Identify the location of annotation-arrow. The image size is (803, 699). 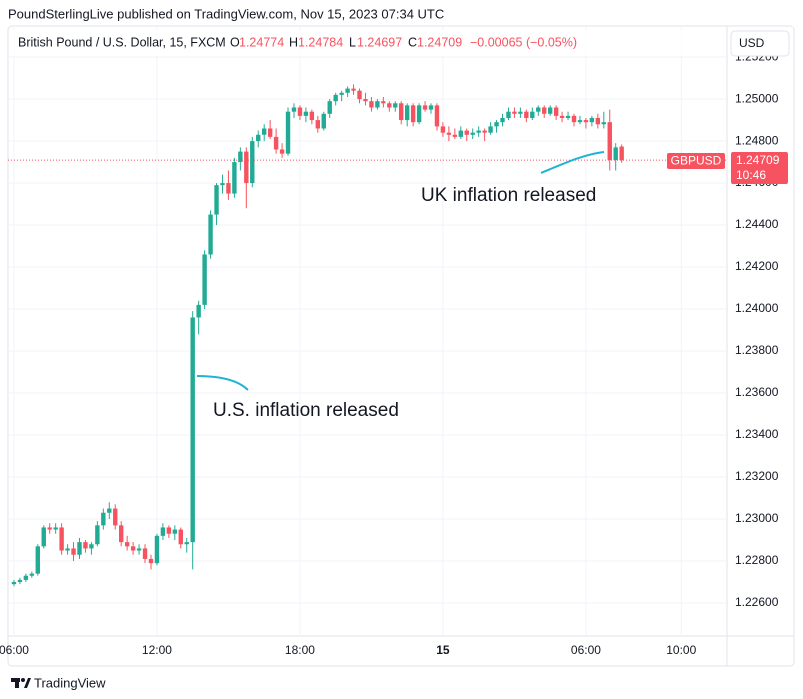
(222, 383).